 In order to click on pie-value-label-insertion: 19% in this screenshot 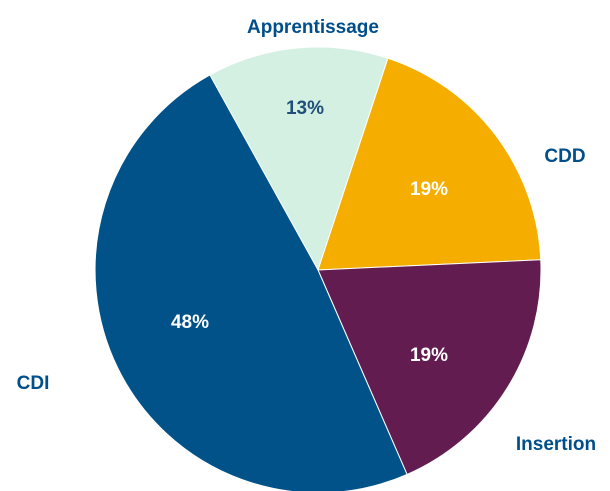, I will do `click(429, 355)`.